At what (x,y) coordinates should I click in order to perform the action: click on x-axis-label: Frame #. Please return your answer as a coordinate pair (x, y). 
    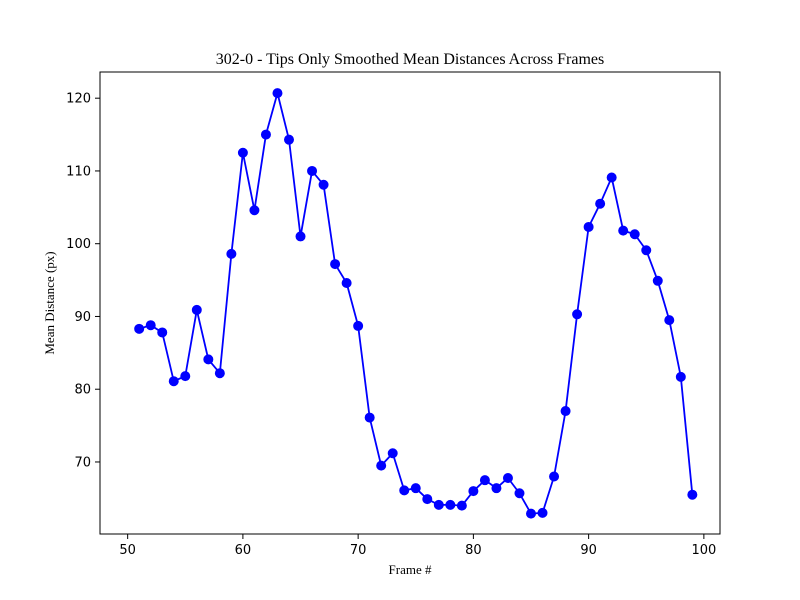
    Looking at the image, I should click on (410, 569).